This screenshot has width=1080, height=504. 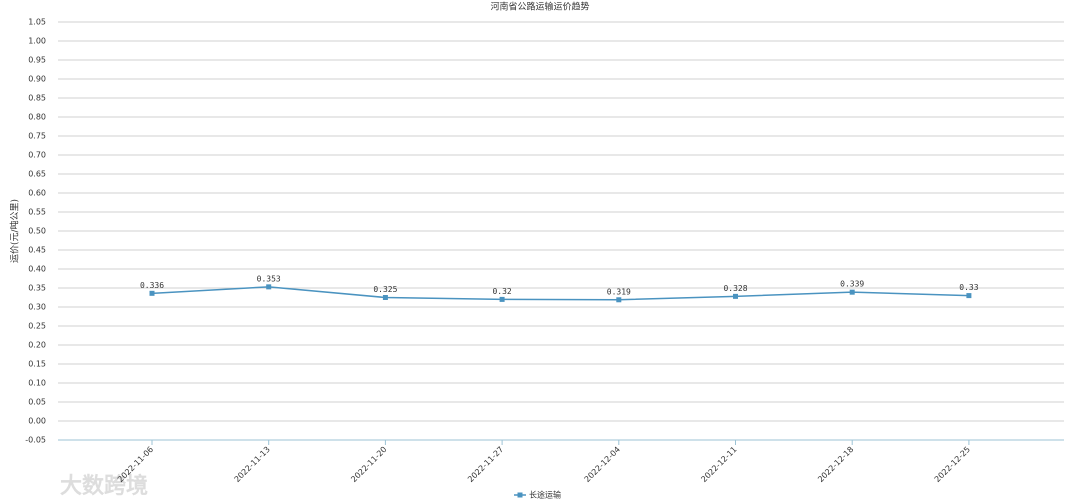 What do you see at coordinates (545, 495) in the screenshot?
I see `legend-label: 长途运输` at bounding box center [545, 495].